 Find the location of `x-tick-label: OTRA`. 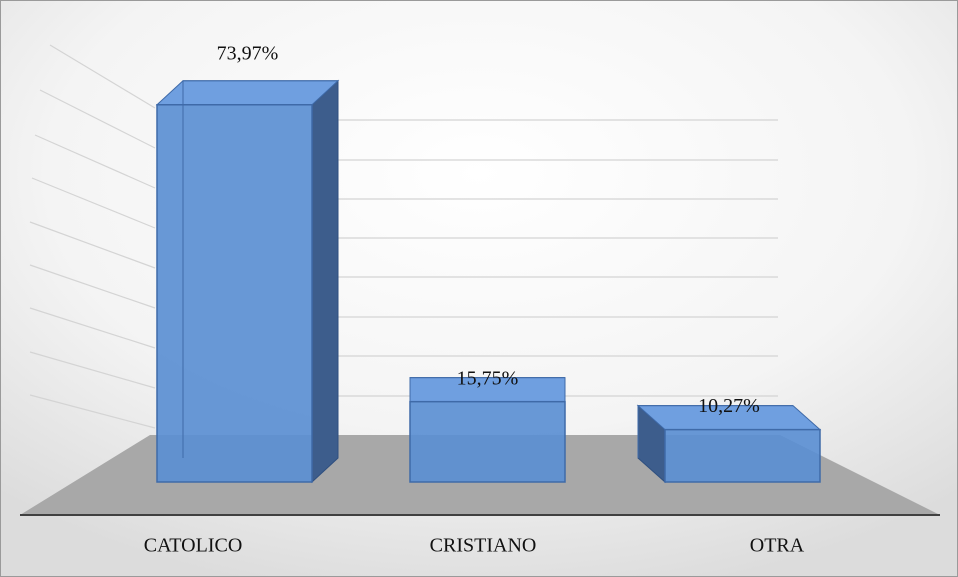

x-tick-label: OTRA is located at coordinates (777, 546).